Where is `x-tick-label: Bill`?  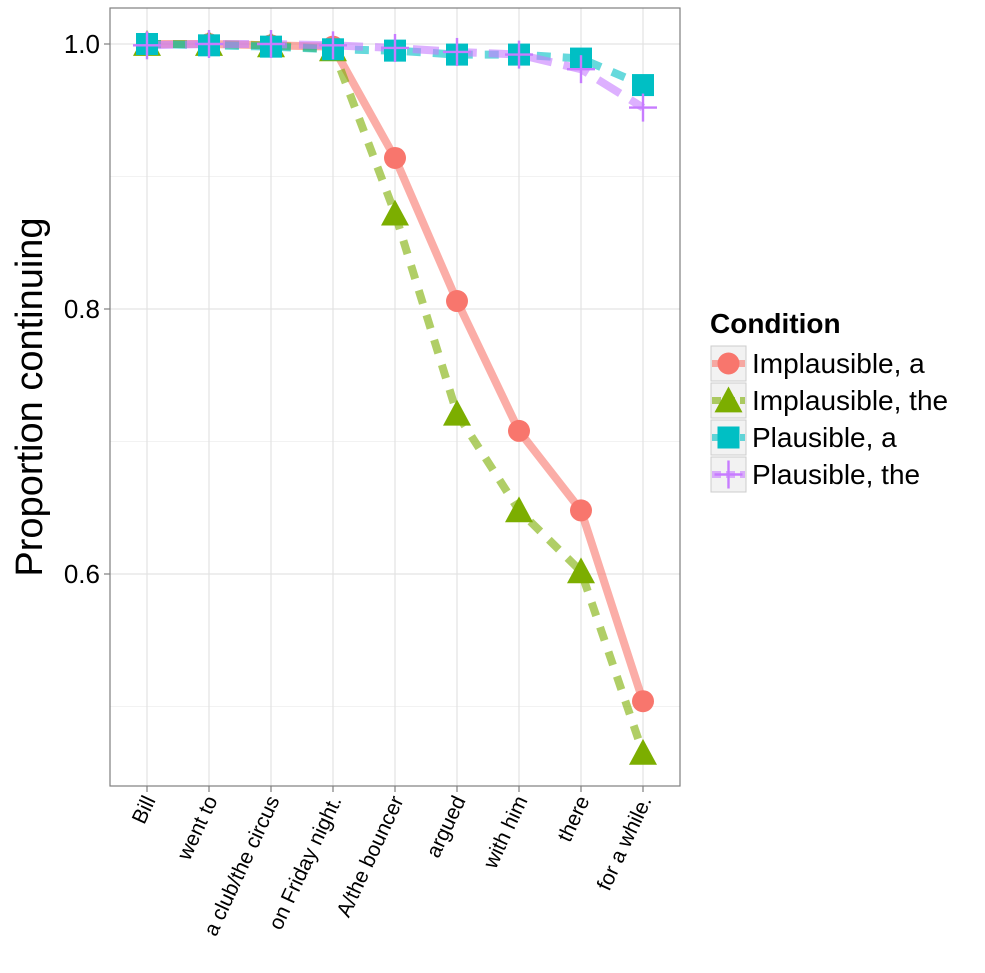 x-tick-label: Bill is located at coordinates (144, 809).